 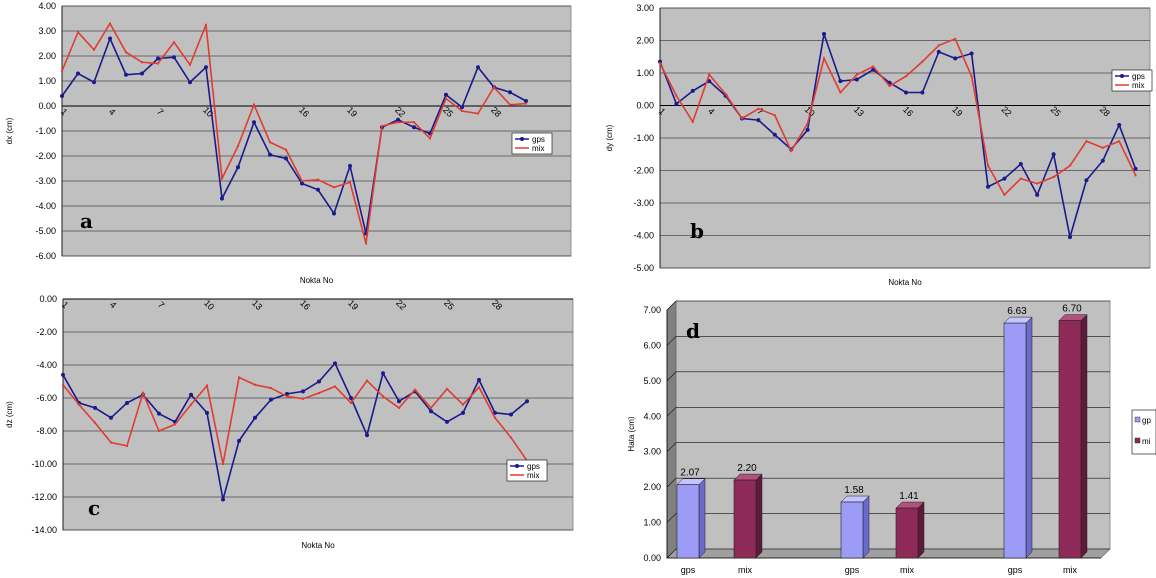 I want to click on legend-label-gps: gps, so click(x=538, y=139).